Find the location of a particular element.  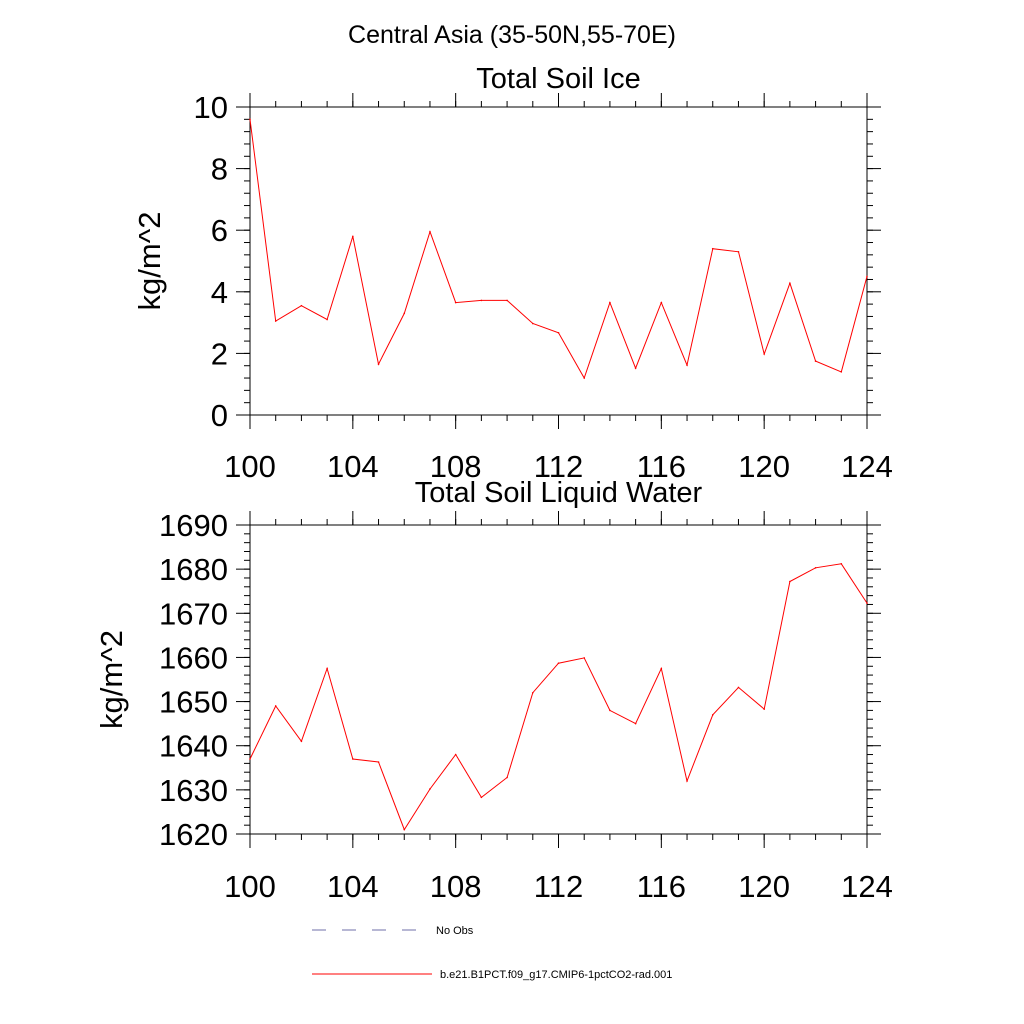

panel-title: Total Soil Liquid Water is located at coordinates (559, 493).